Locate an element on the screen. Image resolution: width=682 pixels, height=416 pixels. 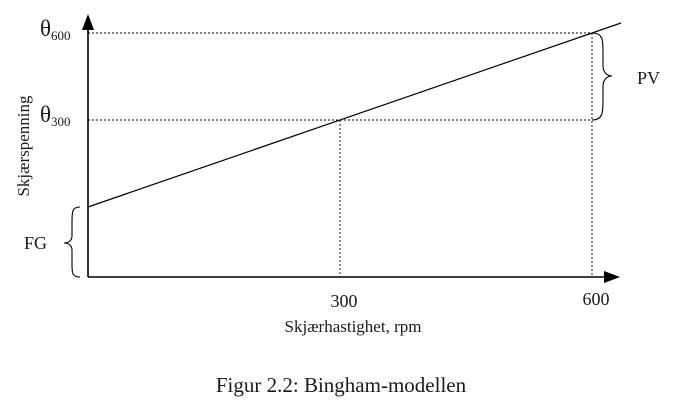
fg-brace is located at coordinates (72, 242).